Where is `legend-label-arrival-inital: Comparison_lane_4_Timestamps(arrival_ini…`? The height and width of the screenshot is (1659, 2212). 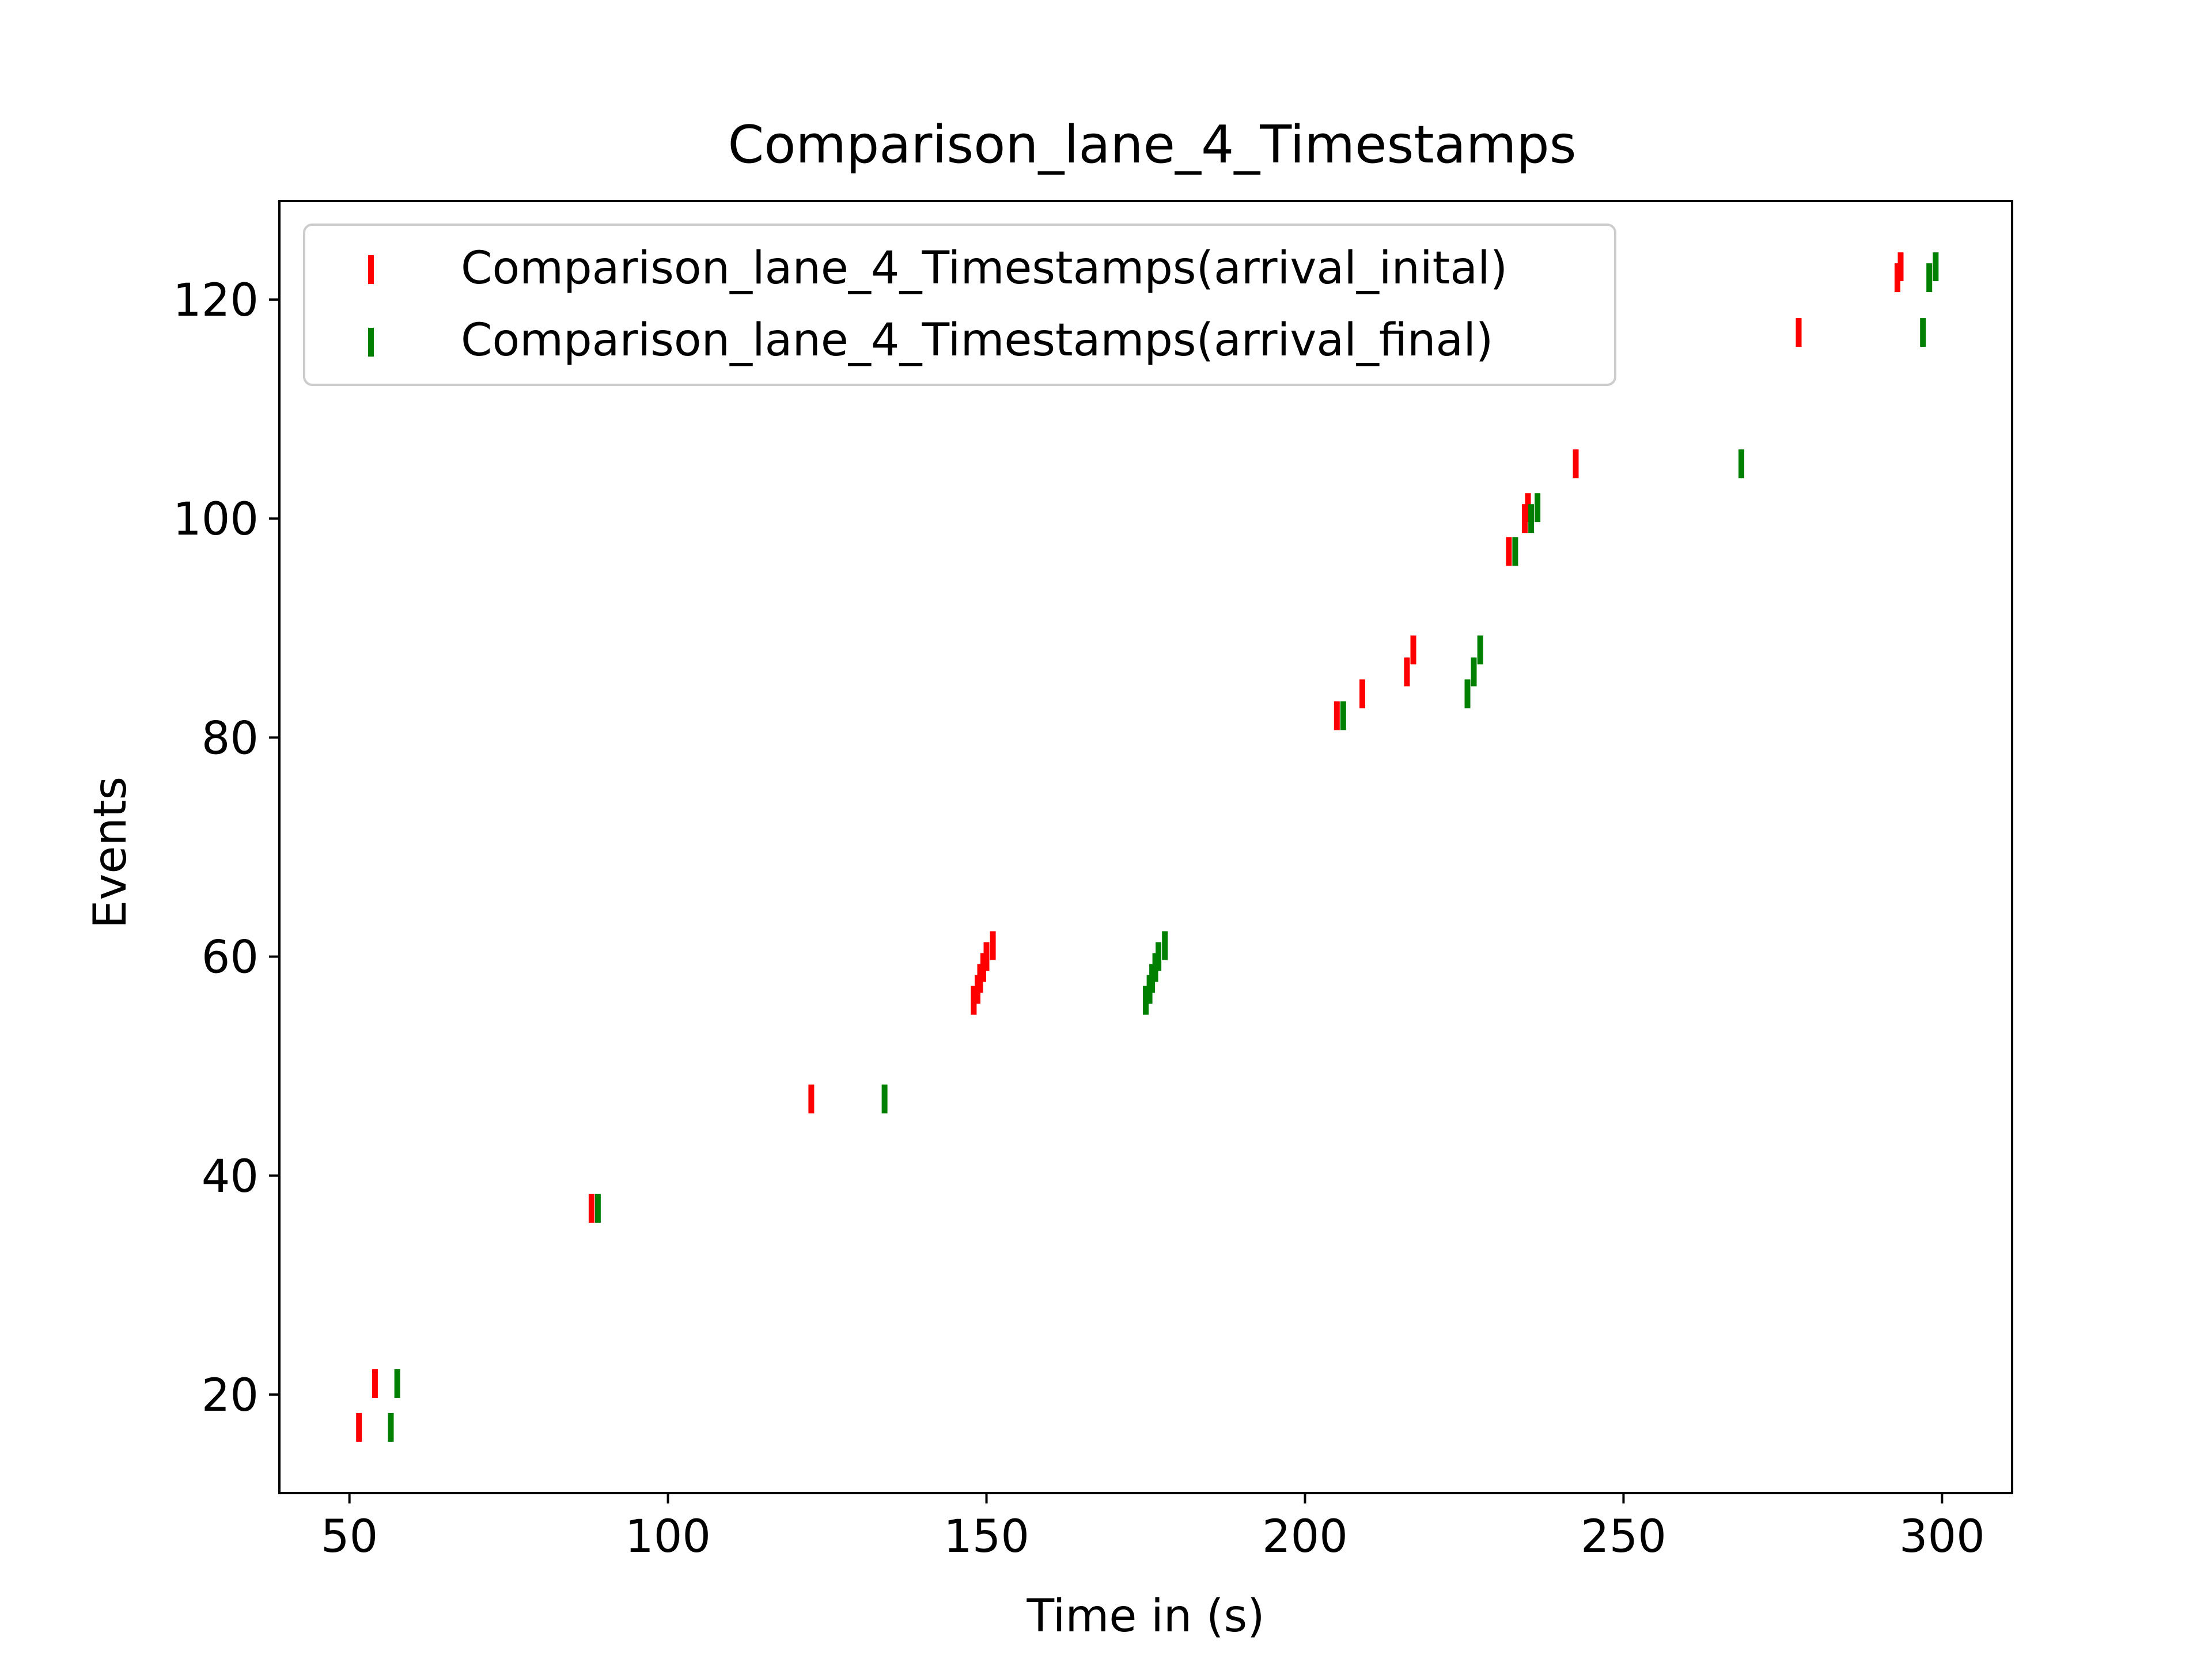 legend-label-arrival-inital: Comparison_lane_4_Timestamps(arrival_ini… is located at coordinates (984, 268).